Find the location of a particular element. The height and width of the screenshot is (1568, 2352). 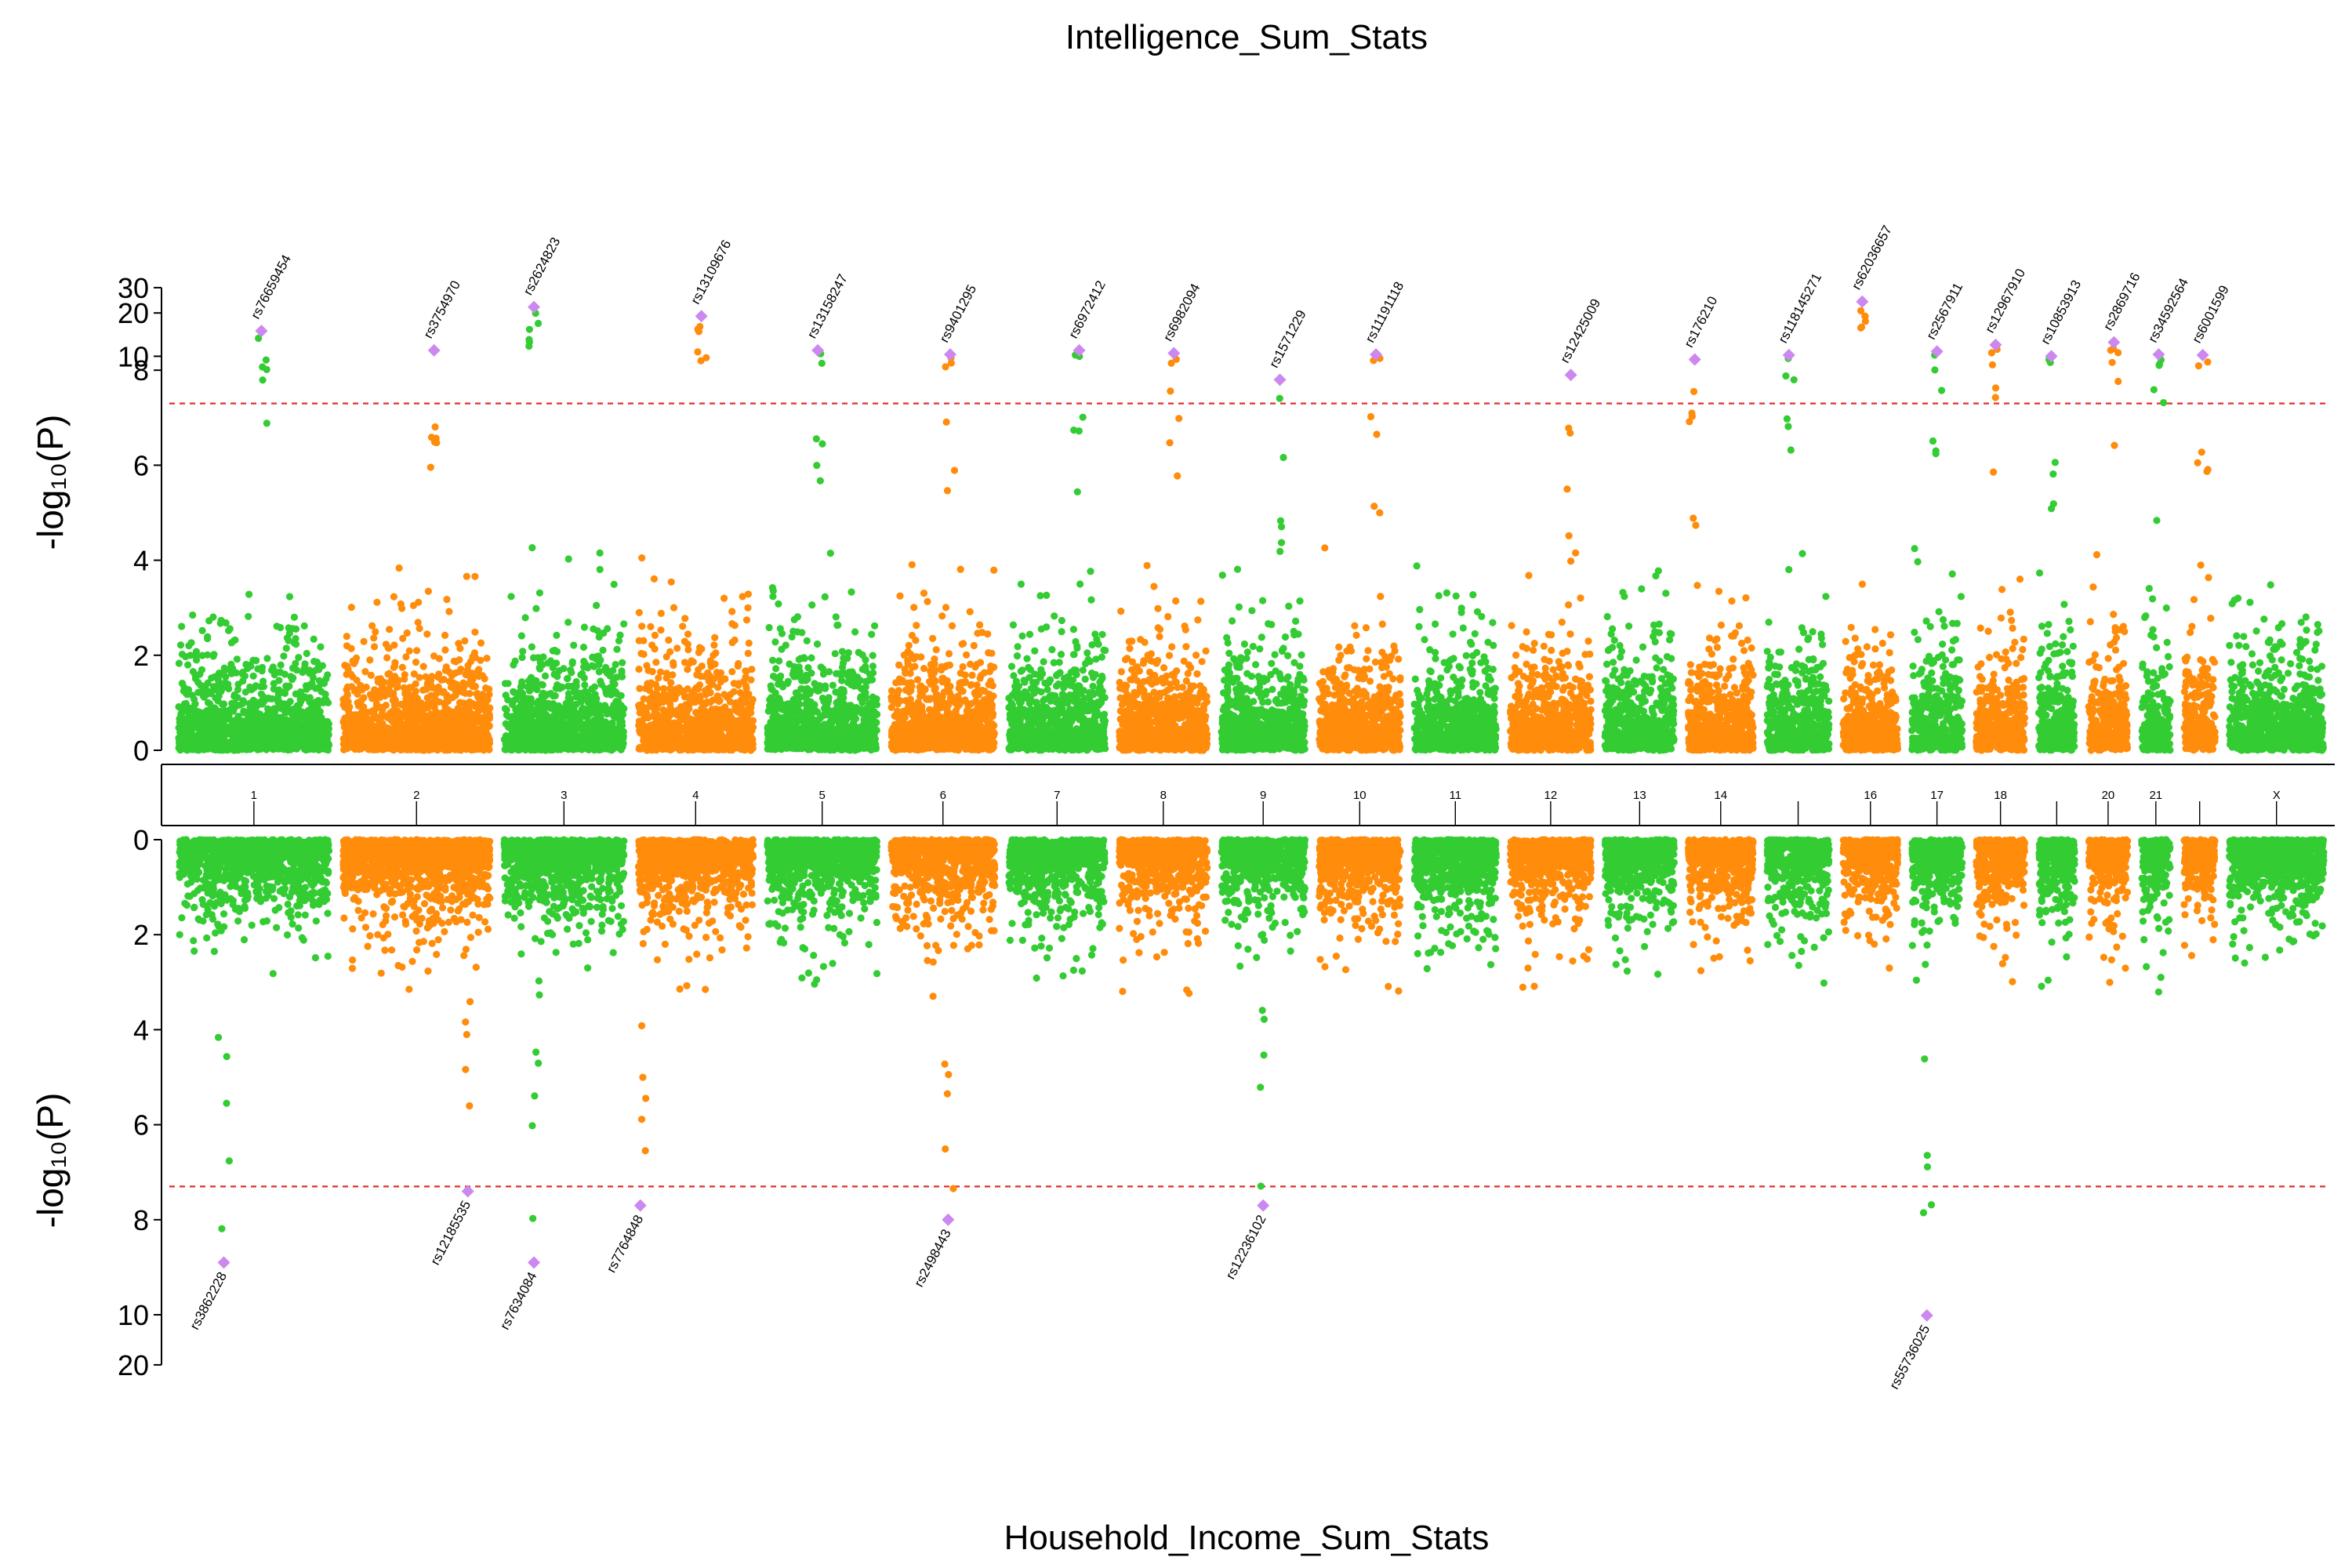

chromosome-label: 14 is located at coordinates (1721, 795).